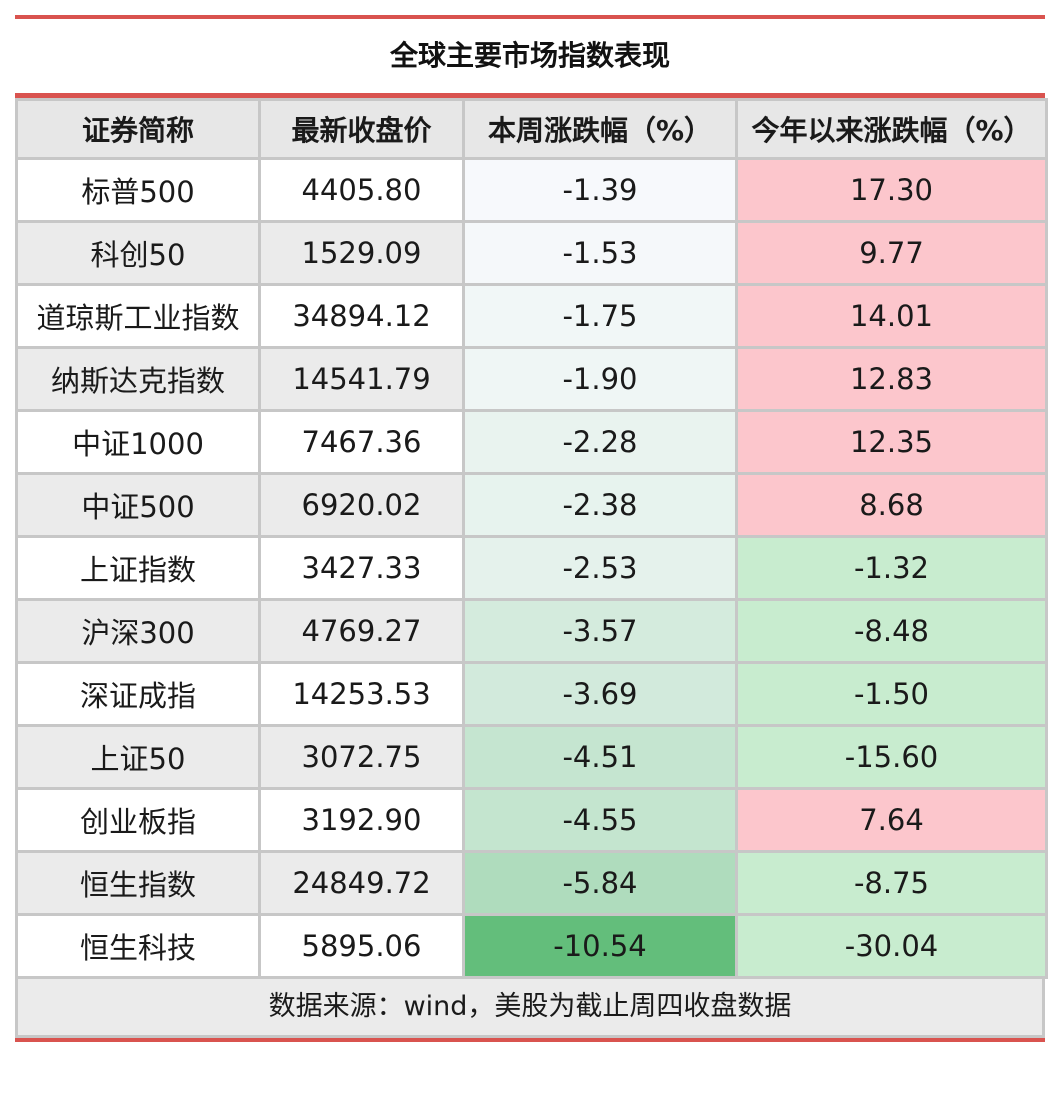  What do you see at coordinates (138, 757) in the screenshot?
I see `security-name-cell: 上证50` at bounding box center [138, 757].